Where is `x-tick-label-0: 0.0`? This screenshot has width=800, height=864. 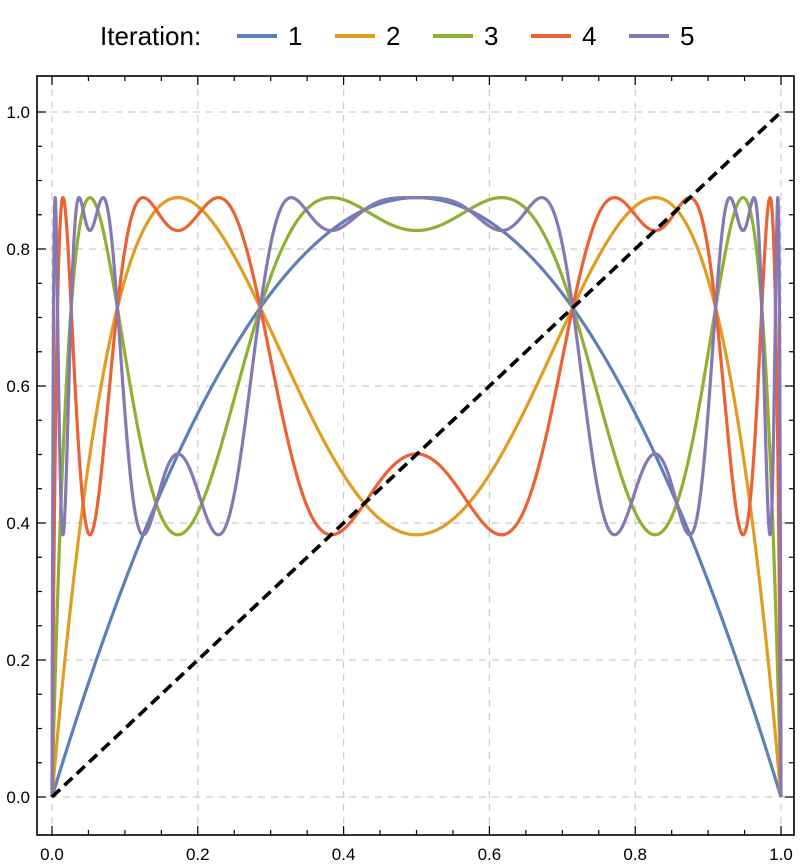
x-tick-label-0: 0.0 is located at coordinates (52, 854).